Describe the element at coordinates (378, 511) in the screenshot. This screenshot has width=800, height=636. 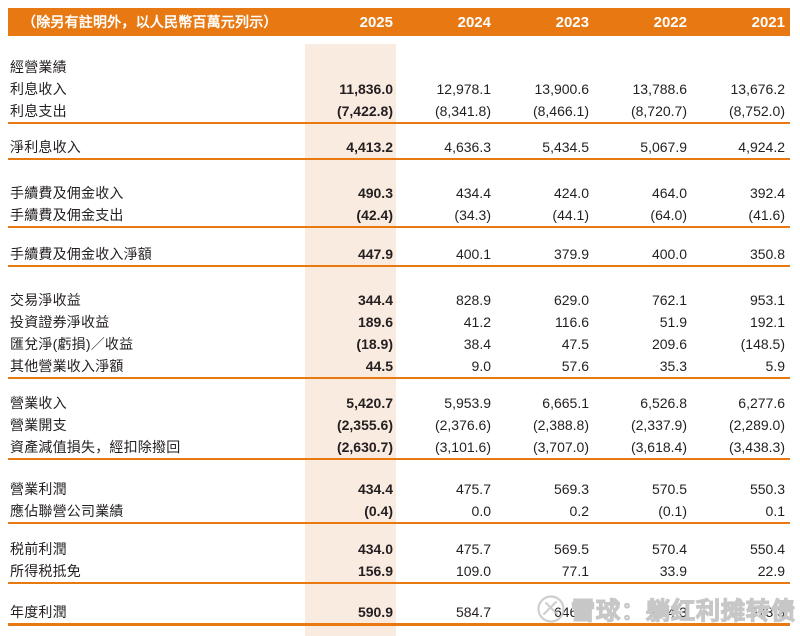
I see `value-cell-2025: (0.4)` at that location.